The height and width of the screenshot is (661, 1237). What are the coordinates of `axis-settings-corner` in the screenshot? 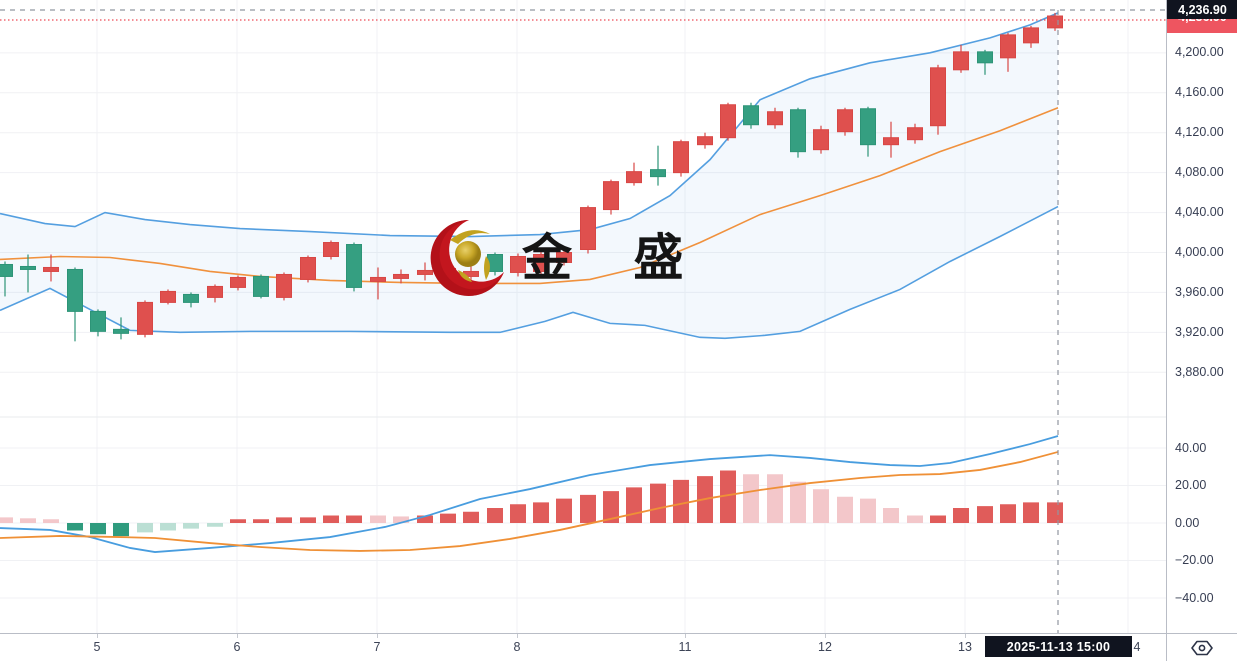 It's located at (1201, 647).